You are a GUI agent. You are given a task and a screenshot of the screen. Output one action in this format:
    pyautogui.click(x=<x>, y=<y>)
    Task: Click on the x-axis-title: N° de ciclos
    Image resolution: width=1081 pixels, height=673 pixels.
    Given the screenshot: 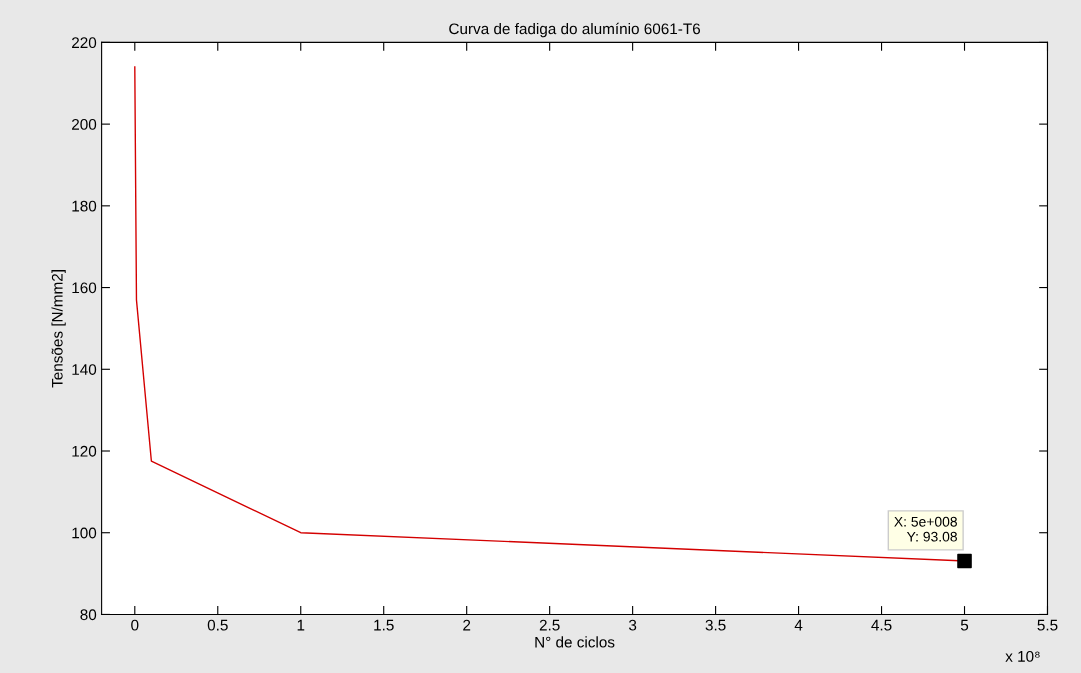 What is the action you would take?
    pyautogui.click(x=575, y=642)
    